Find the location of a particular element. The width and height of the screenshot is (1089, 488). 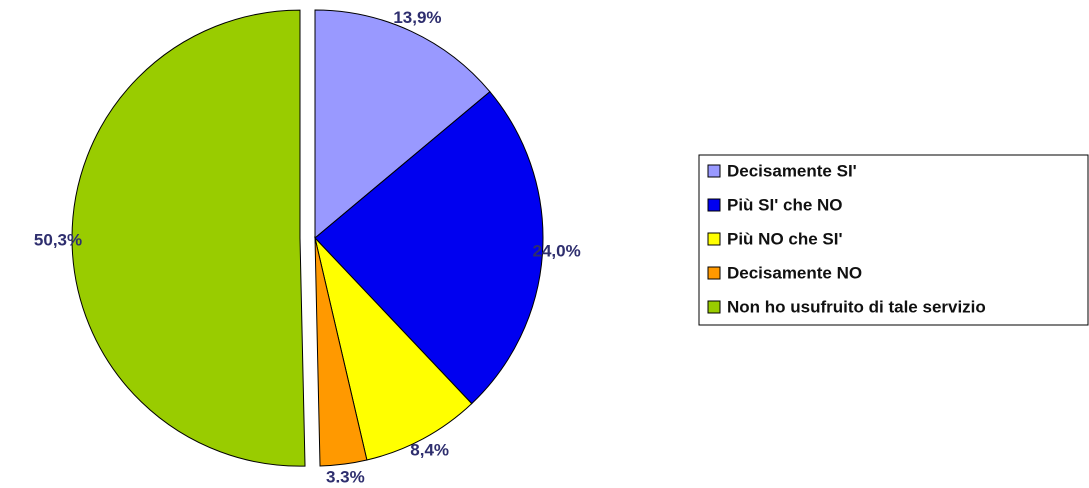

data-label: 8,4% is located at coordinates (429, 450).